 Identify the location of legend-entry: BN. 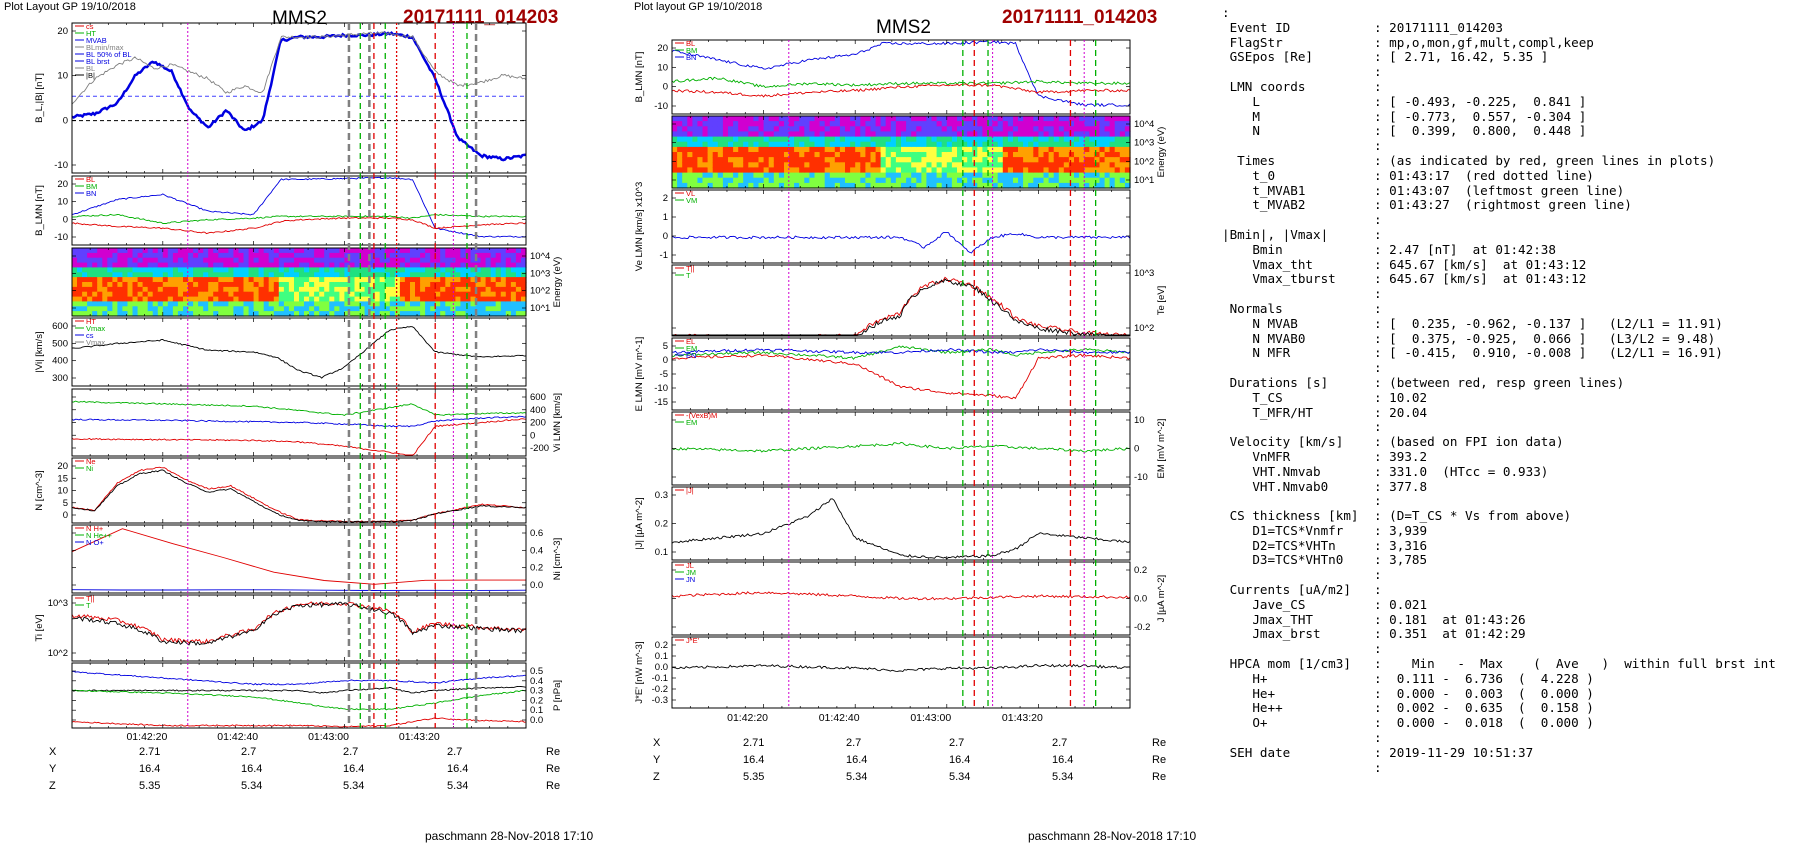
(91, 193).